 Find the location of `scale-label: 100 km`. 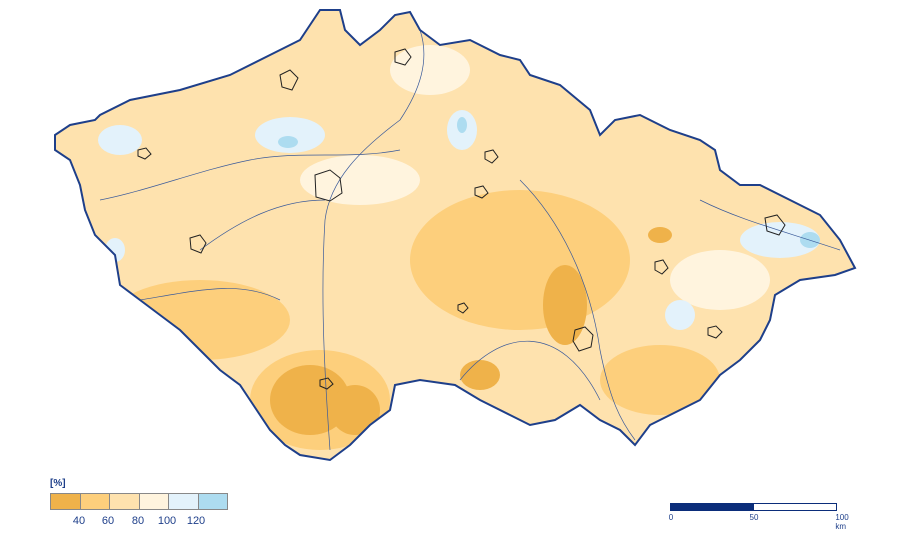

scale-label: 100 km is located at coordinates (842, 522).